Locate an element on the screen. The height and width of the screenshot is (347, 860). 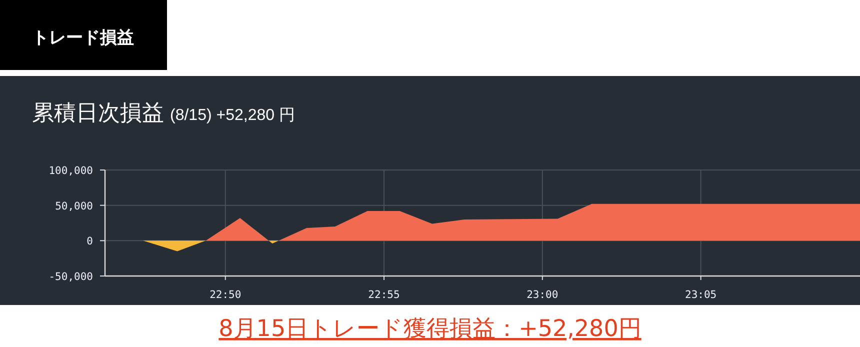
x-tick-label: 22:50 is located at coordinates (226, 295).